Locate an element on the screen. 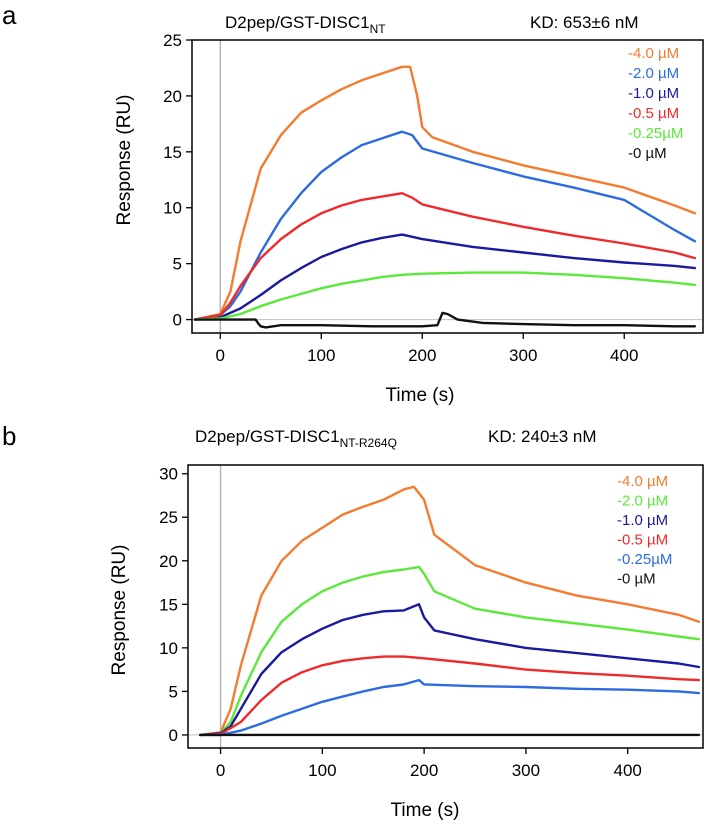 The height and width of the screenshot is (827, 709). panel-b-xlabel: Time (s) is located at coordinates (425, 810).